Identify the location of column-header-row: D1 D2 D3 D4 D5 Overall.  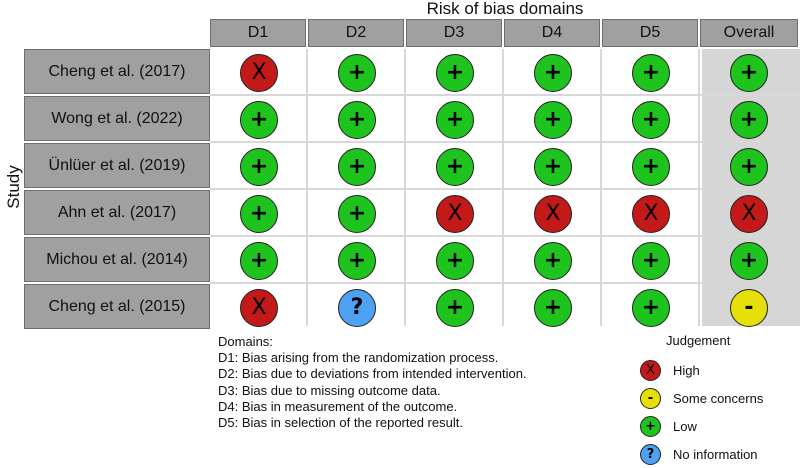
(504, 34).